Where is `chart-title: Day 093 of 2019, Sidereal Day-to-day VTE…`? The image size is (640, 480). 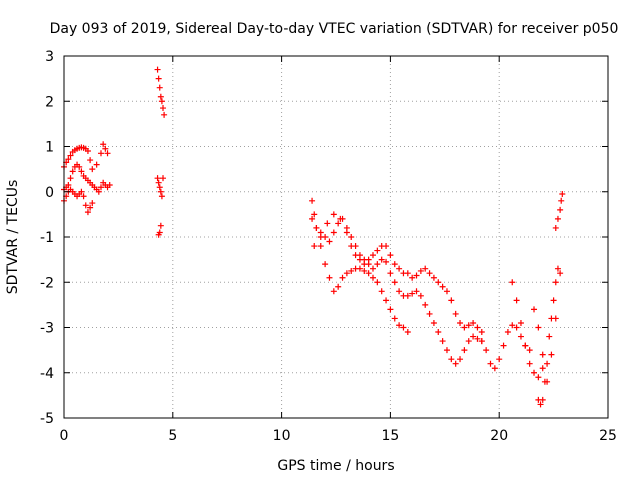 chart-title: Day 093 of 2019, Sidereal Day-to-day VTE… is located at coordinates (334, 29).